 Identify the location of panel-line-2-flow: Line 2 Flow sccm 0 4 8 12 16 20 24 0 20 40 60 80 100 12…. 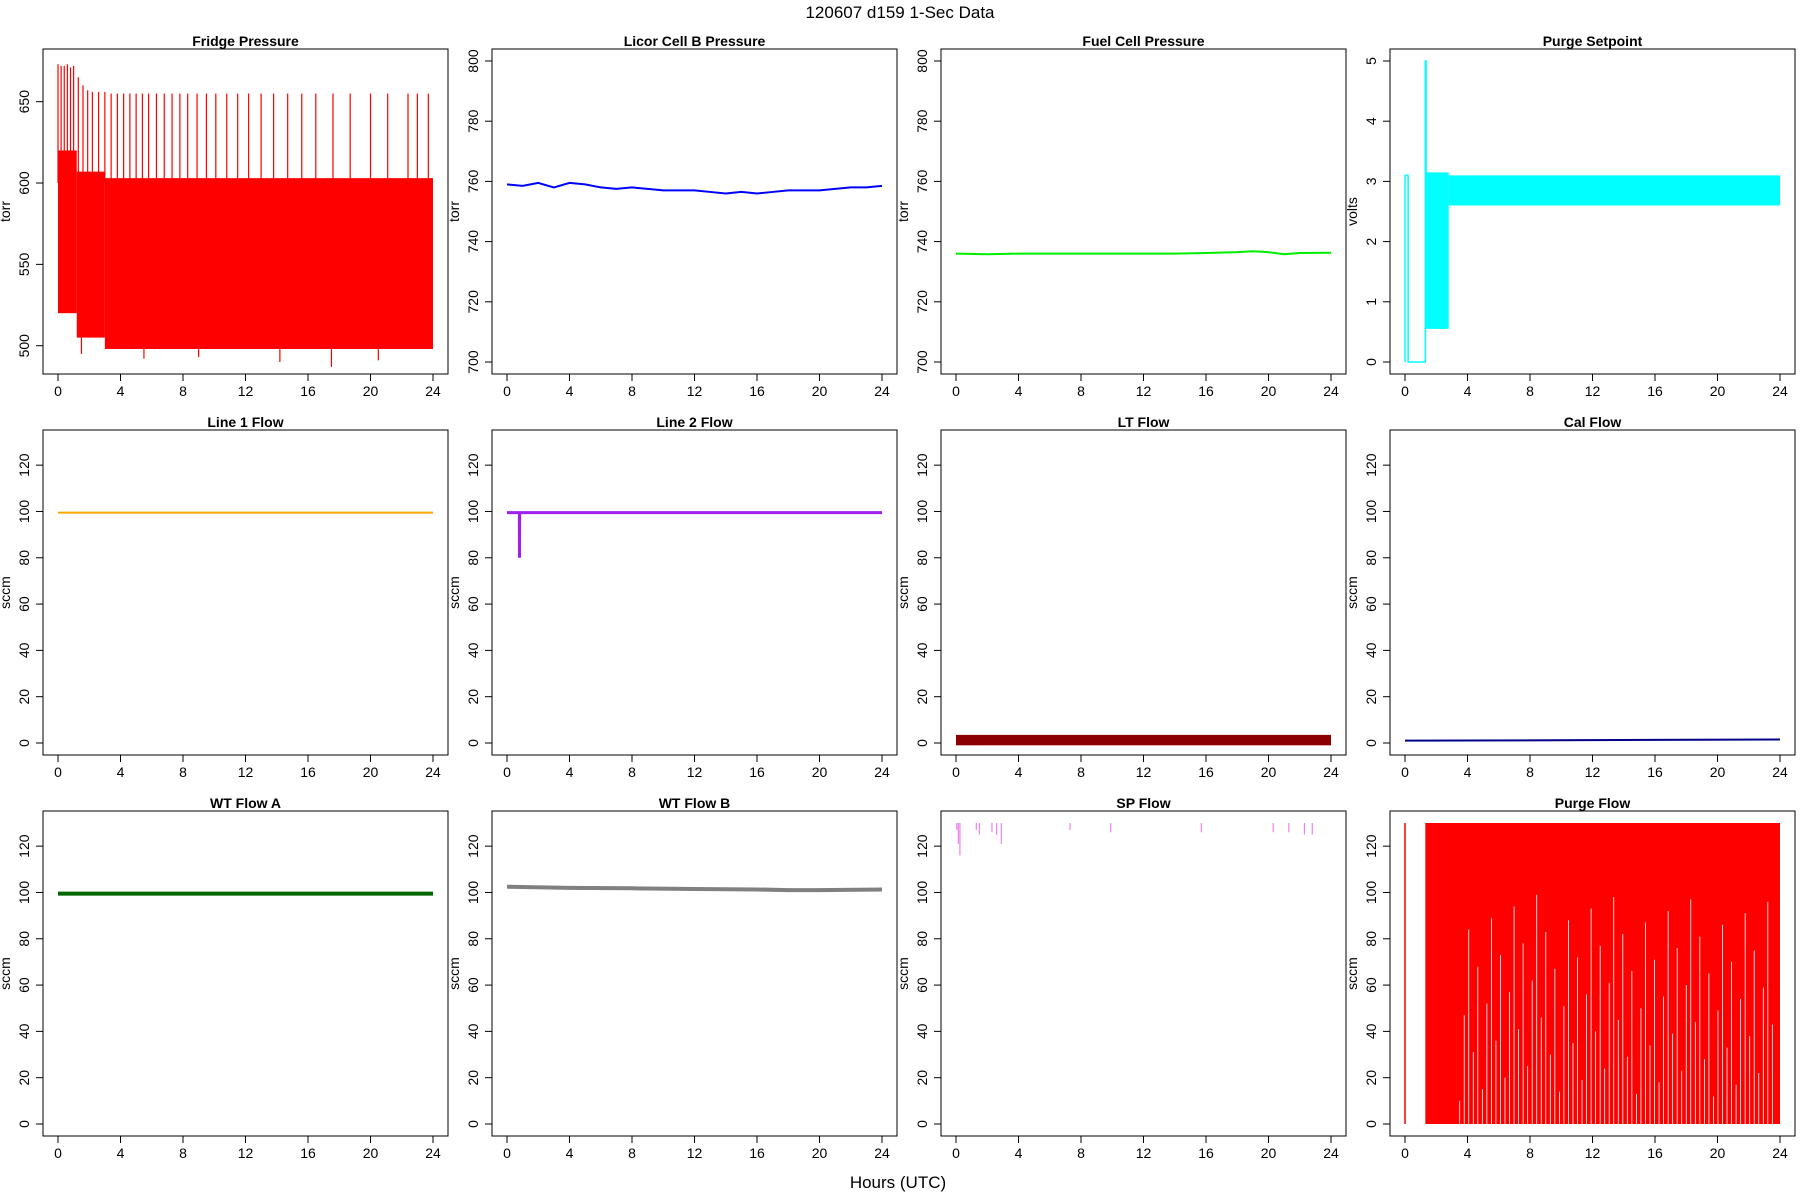
(672, 597).